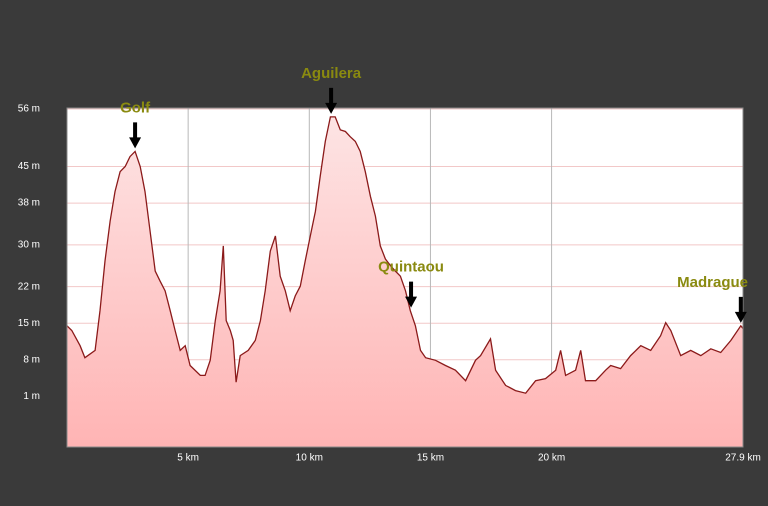 Image resolution: width=768 pixels, height=506 pixels. What do you see at coordinates (712, 282) in the screenshot?
I see `annotation-label: Madrague` at bounding box center [712, 282].